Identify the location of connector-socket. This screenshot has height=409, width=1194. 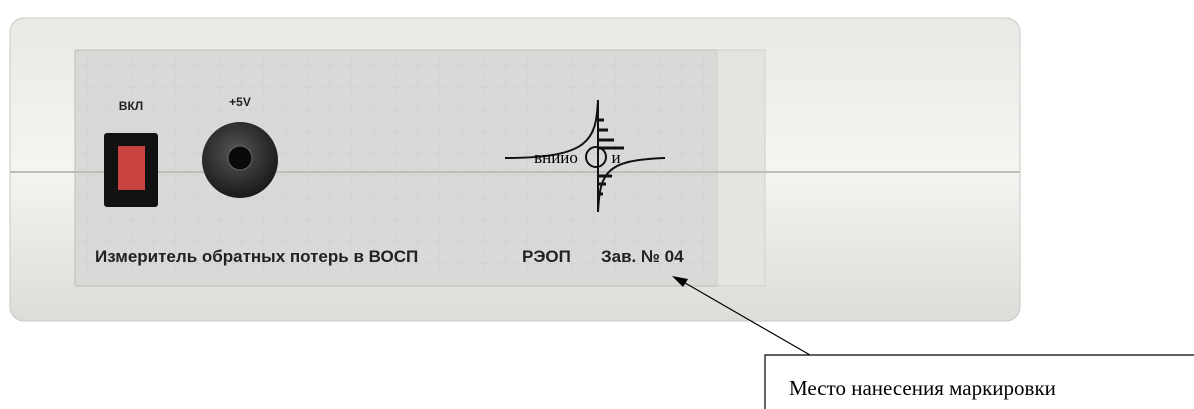
(240, 158).